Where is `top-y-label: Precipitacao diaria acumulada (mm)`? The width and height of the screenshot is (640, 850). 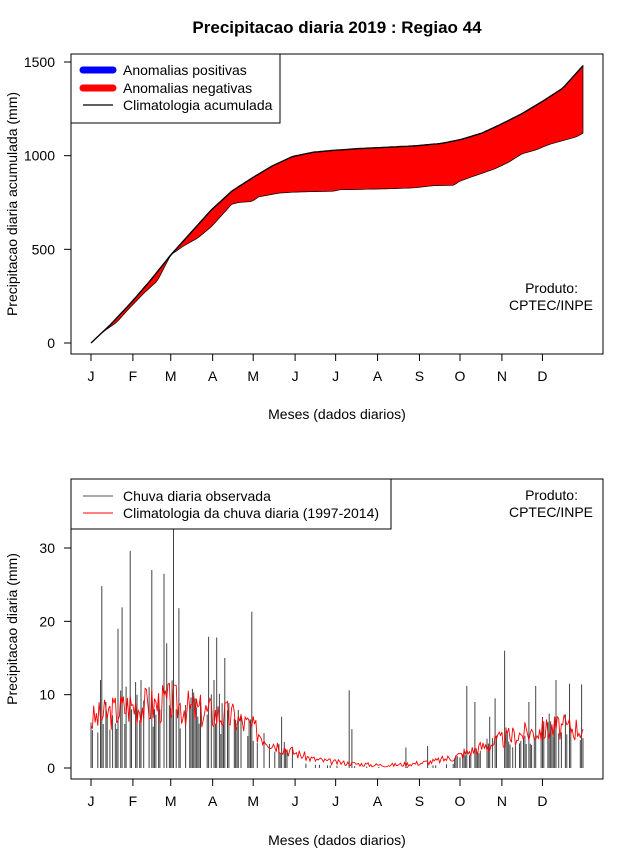 top-y-label: Precipitacao diaria acumulada (mm) is located at coordinates (12, 204).